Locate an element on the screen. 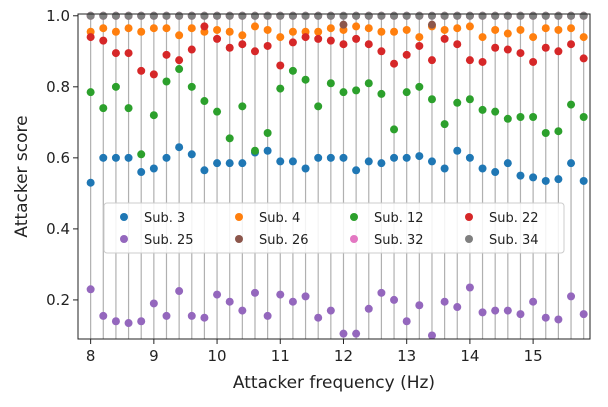 The height and width of the screenshot is (407, 608). x-axis-label: Attacker frequency (Hz) is located at coordinates (334, 383).